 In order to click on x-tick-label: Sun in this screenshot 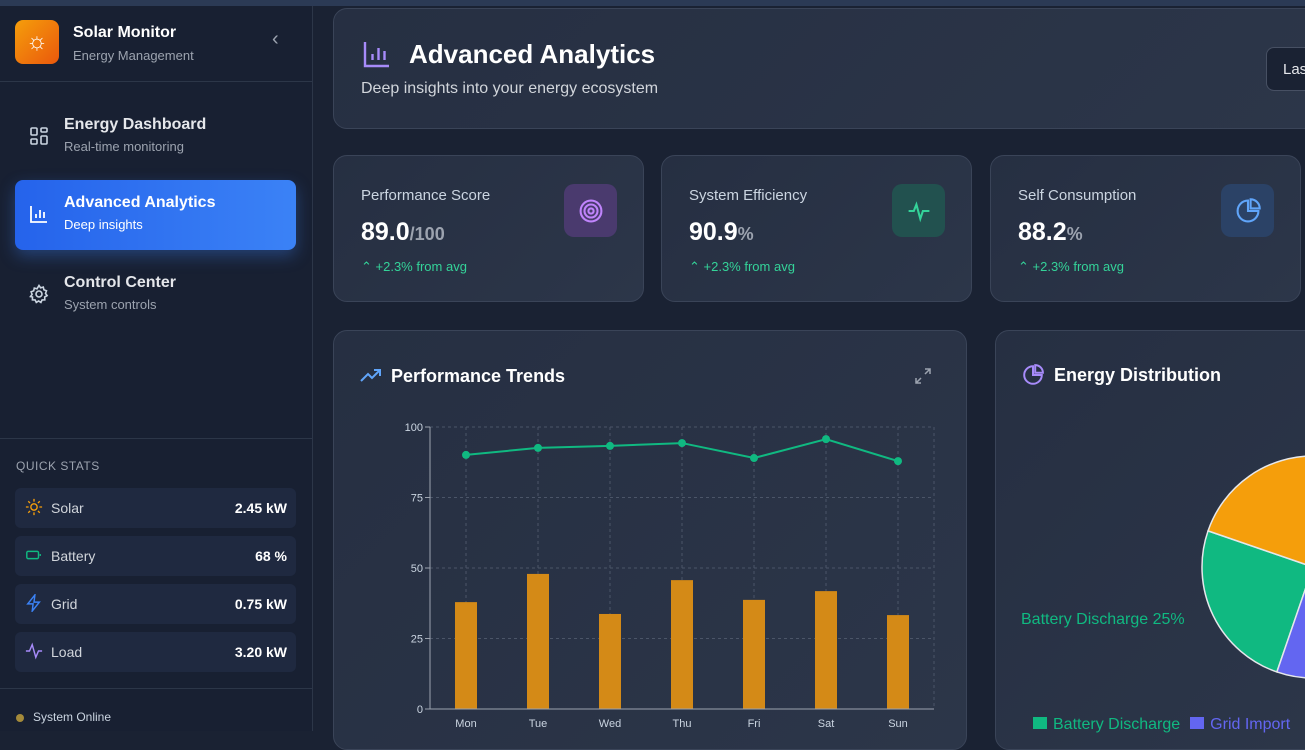, I will do `click(898, 724)`.